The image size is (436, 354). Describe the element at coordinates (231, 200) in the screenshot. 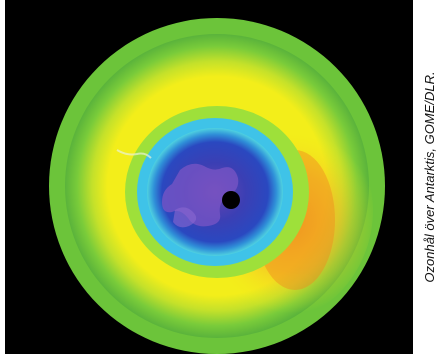

I see `pole-dot` at that location.